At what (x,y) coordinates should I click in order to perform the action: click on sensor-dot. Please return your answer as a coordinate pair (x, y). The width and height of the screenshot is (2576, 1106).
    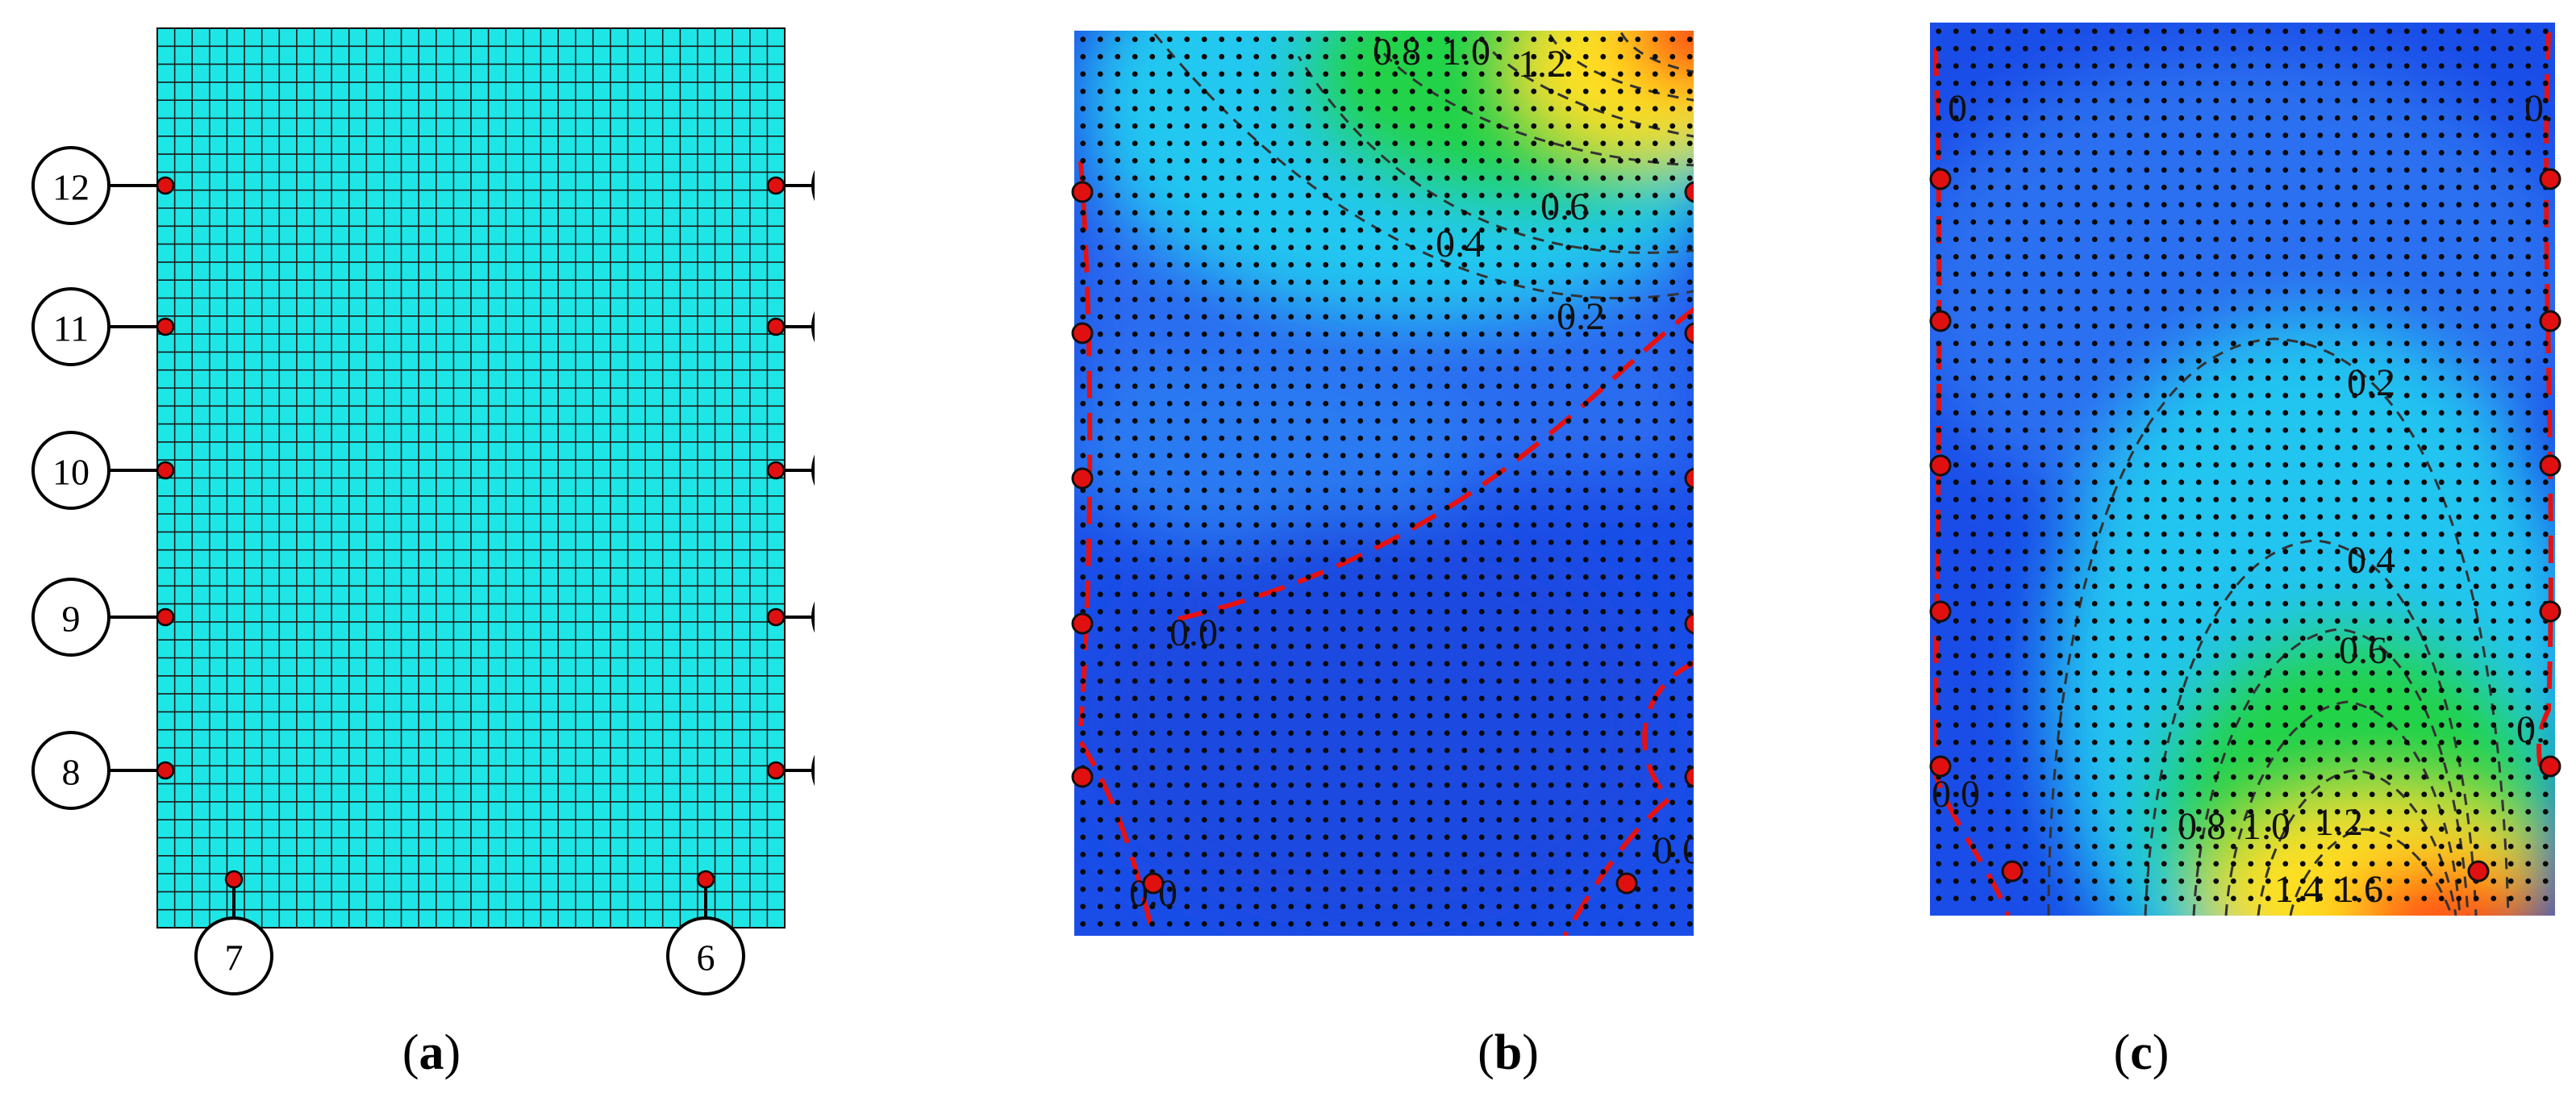
    Looking at the image, I should click on (1940, 465).